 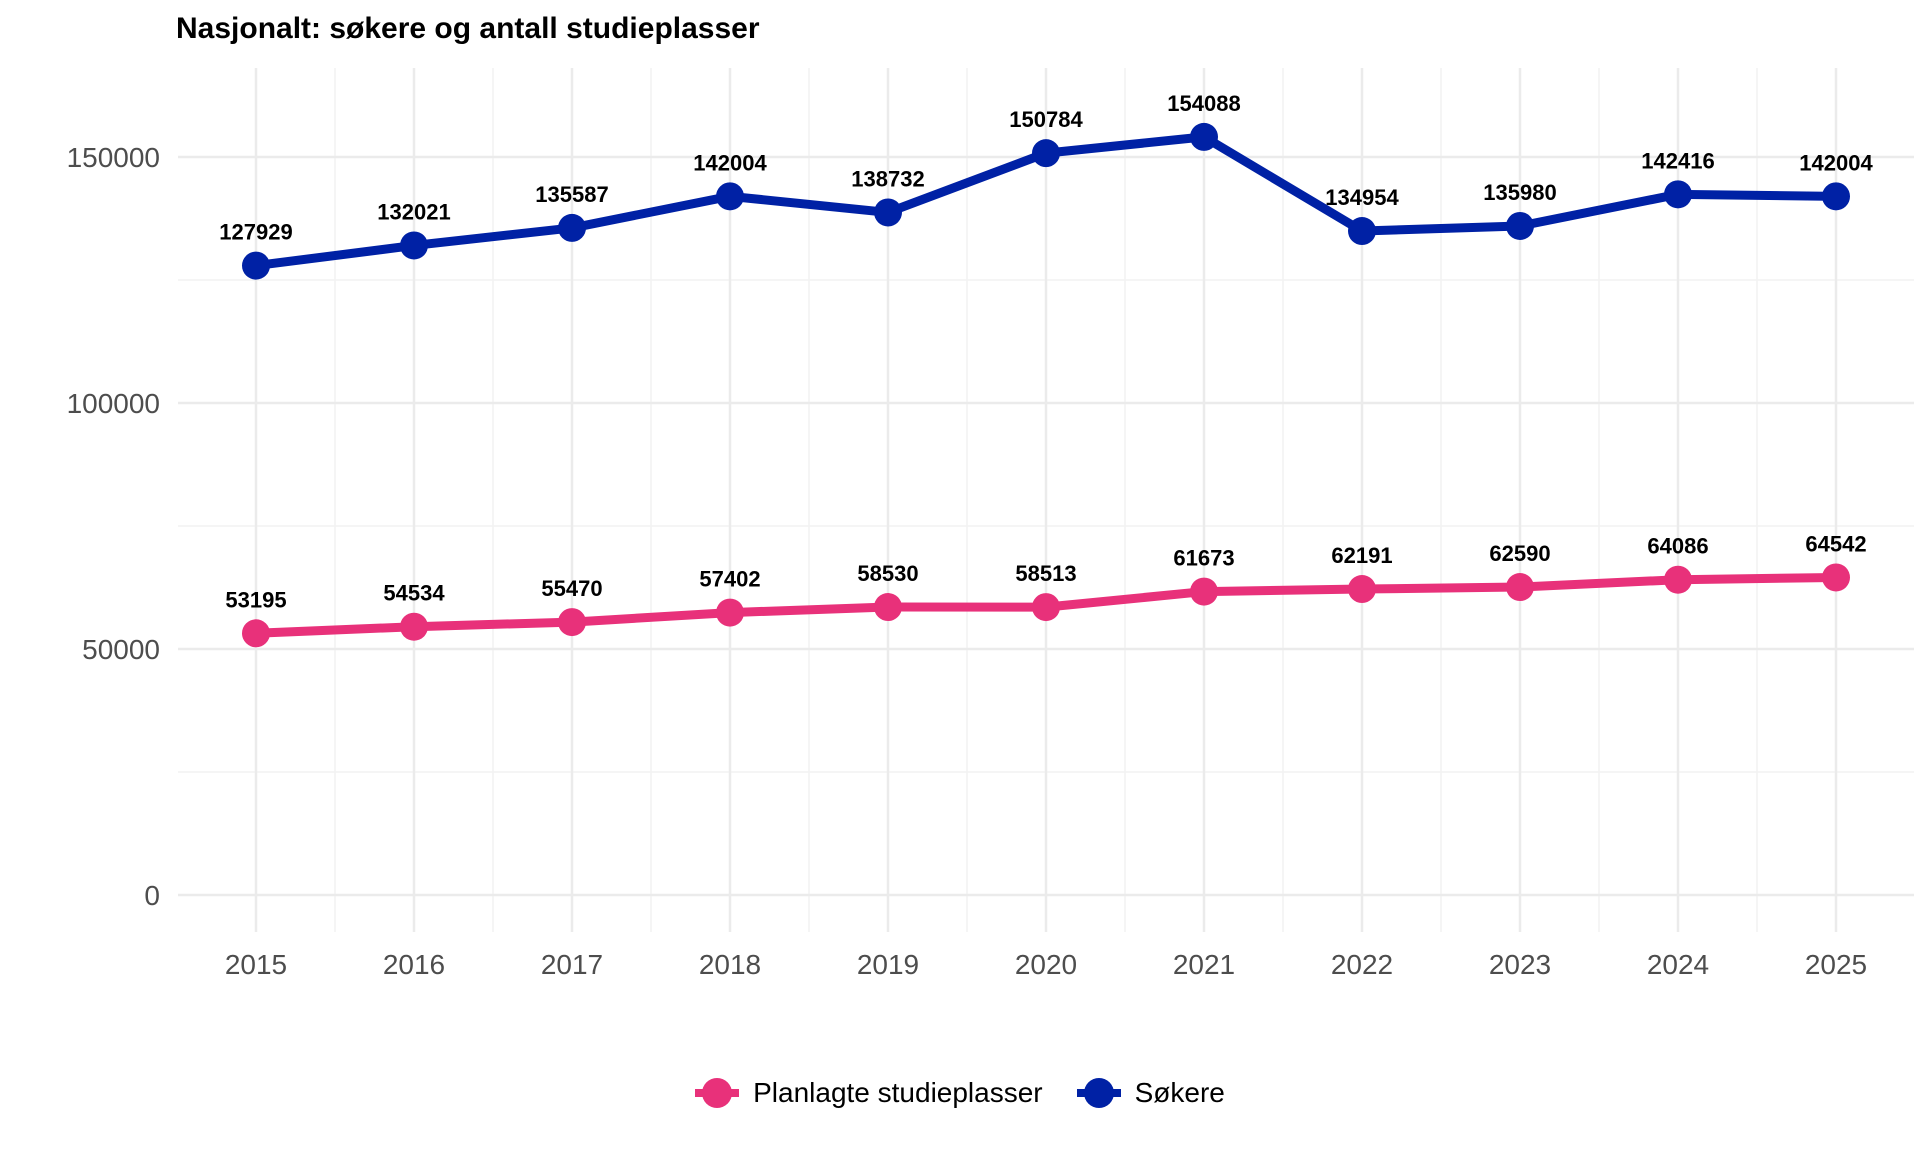 I want to click on data-label-planlagte-studieplasser: 53195, so click(x=255, y=599).